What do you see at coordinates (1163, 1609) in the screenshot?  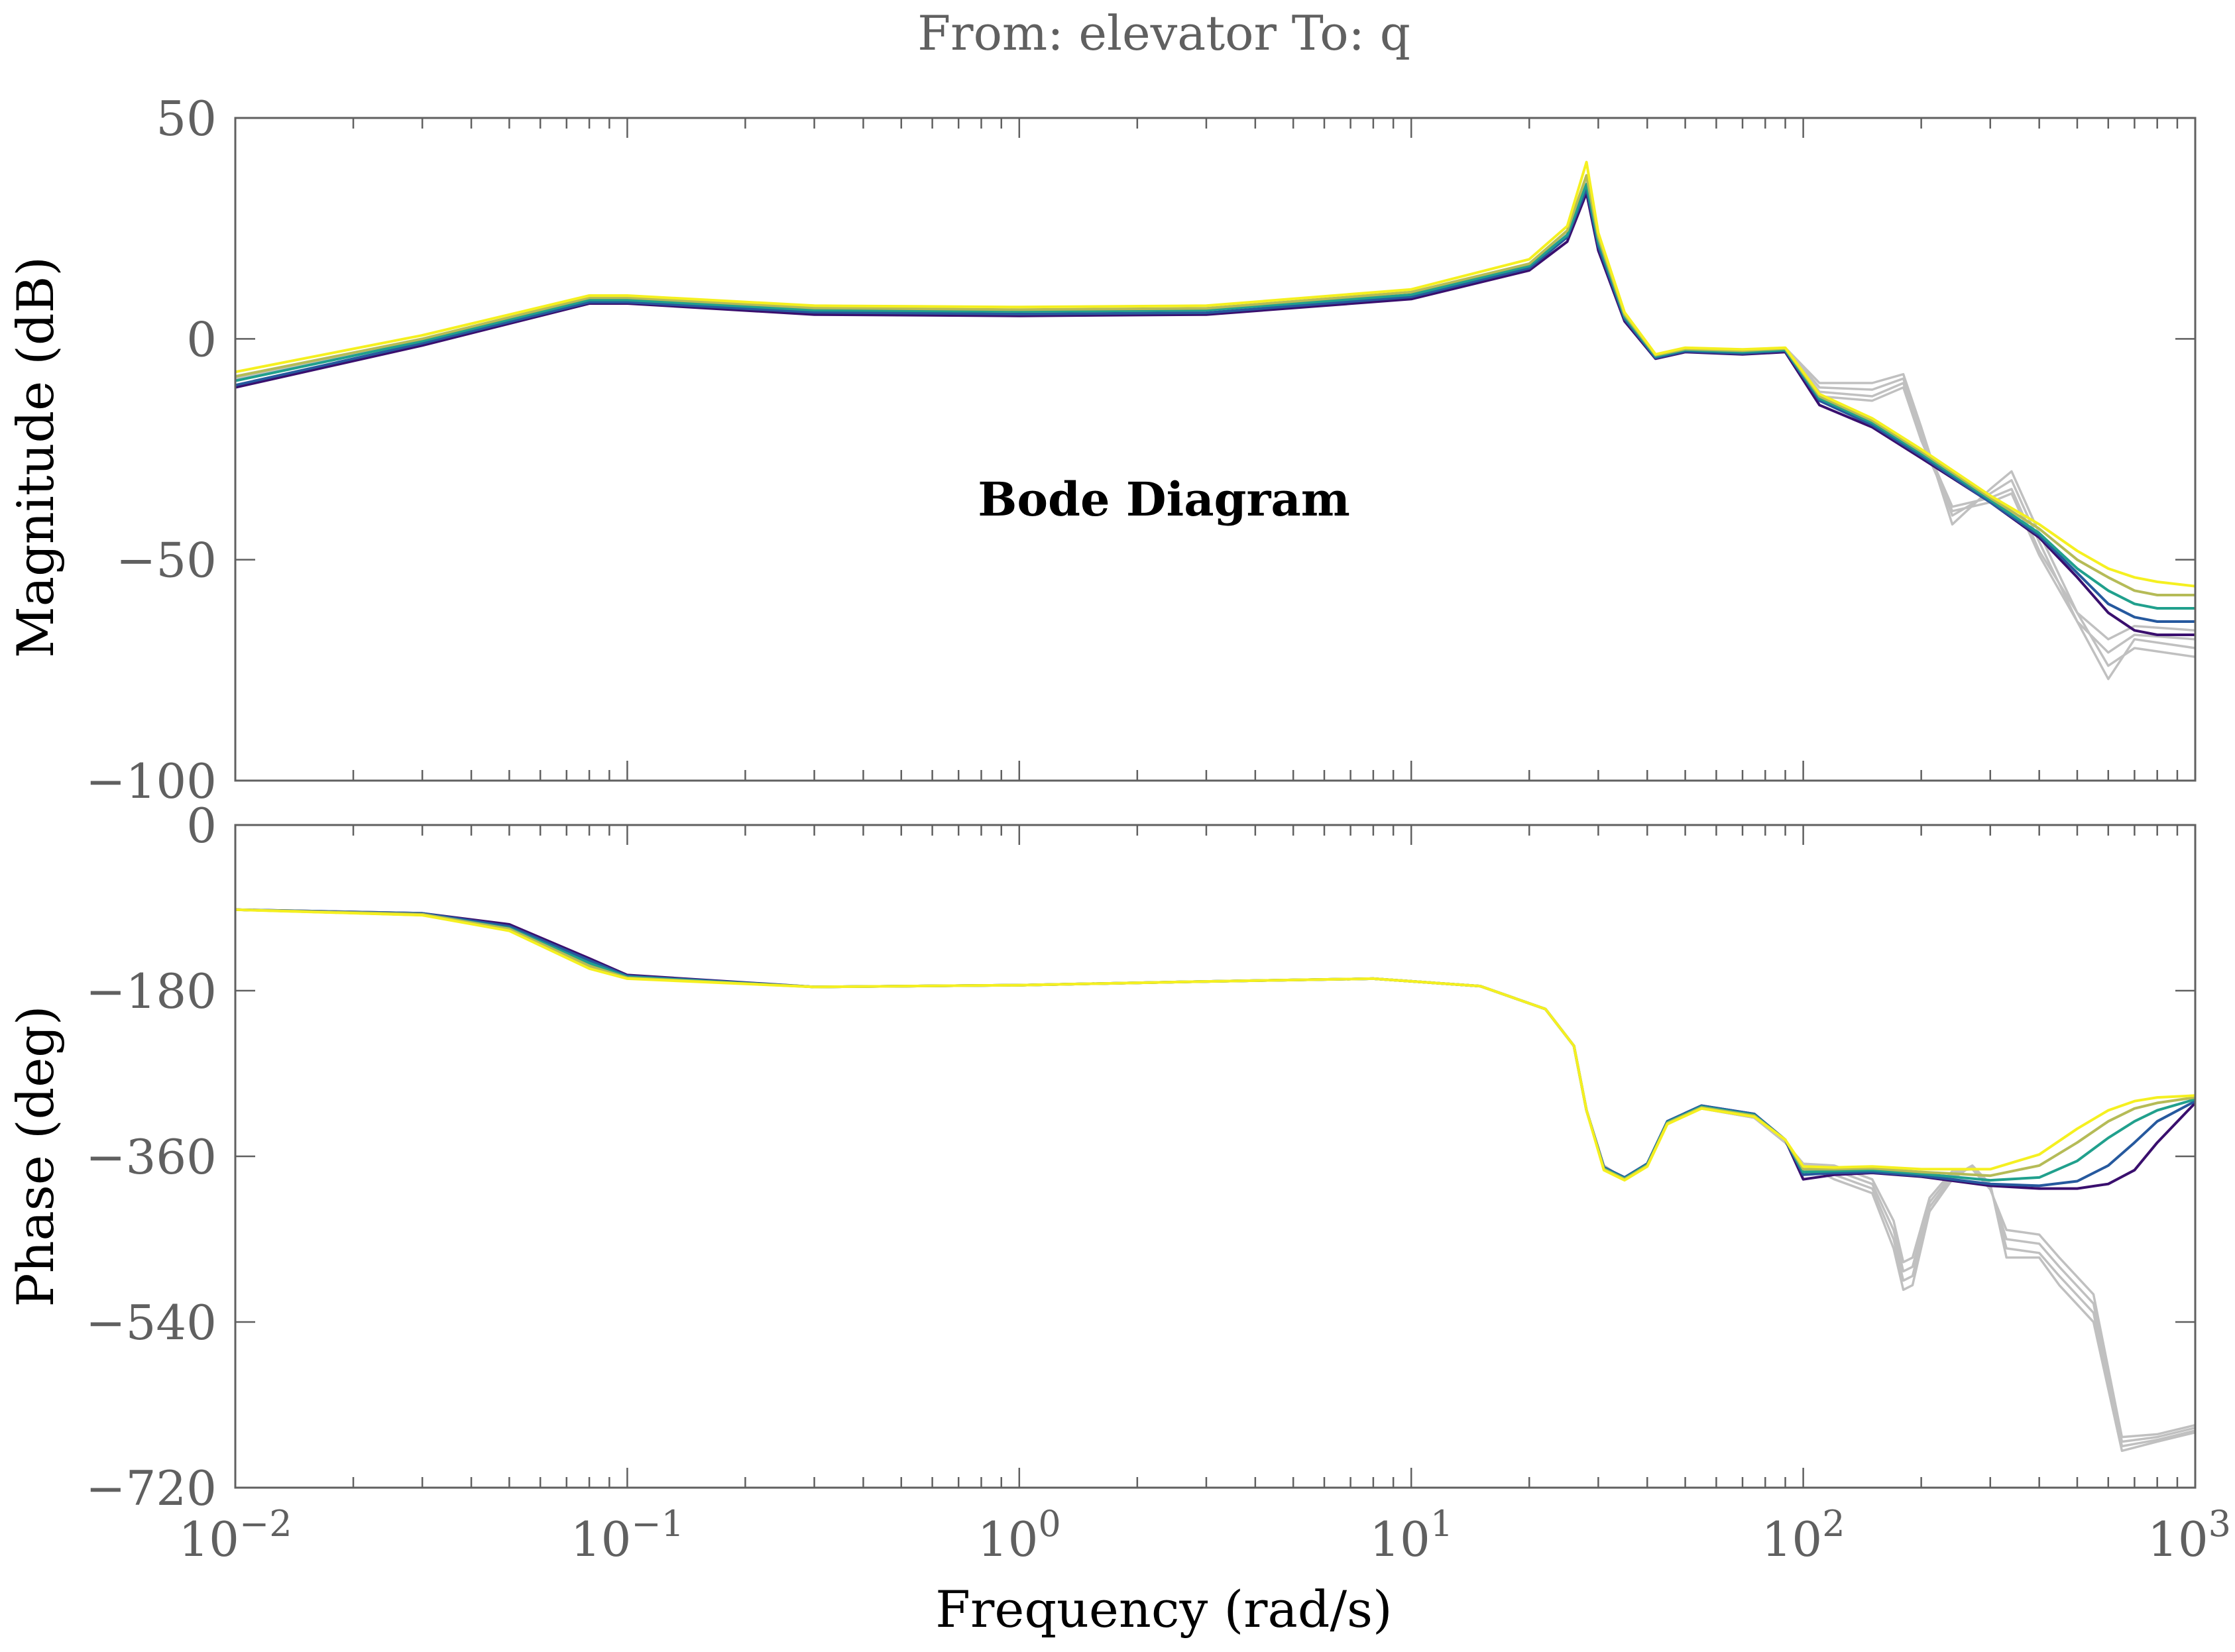 I see `x-axis-title: Frequency (rad/s)` at bounding box center [1163, 1609].